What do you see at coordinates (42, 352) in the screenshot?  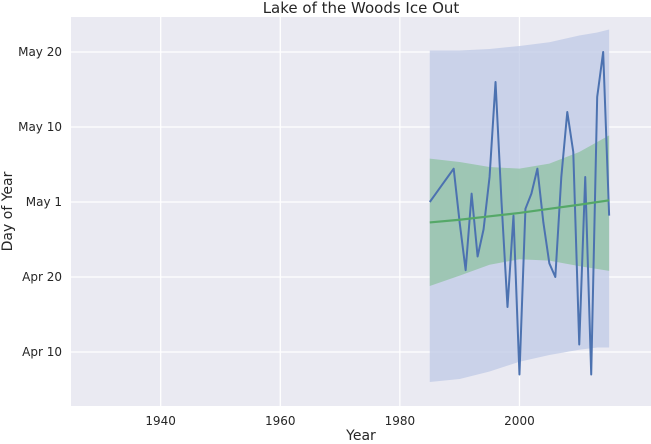 I see `y-tick-label: Apr 10` at bounding box center [42, 352].